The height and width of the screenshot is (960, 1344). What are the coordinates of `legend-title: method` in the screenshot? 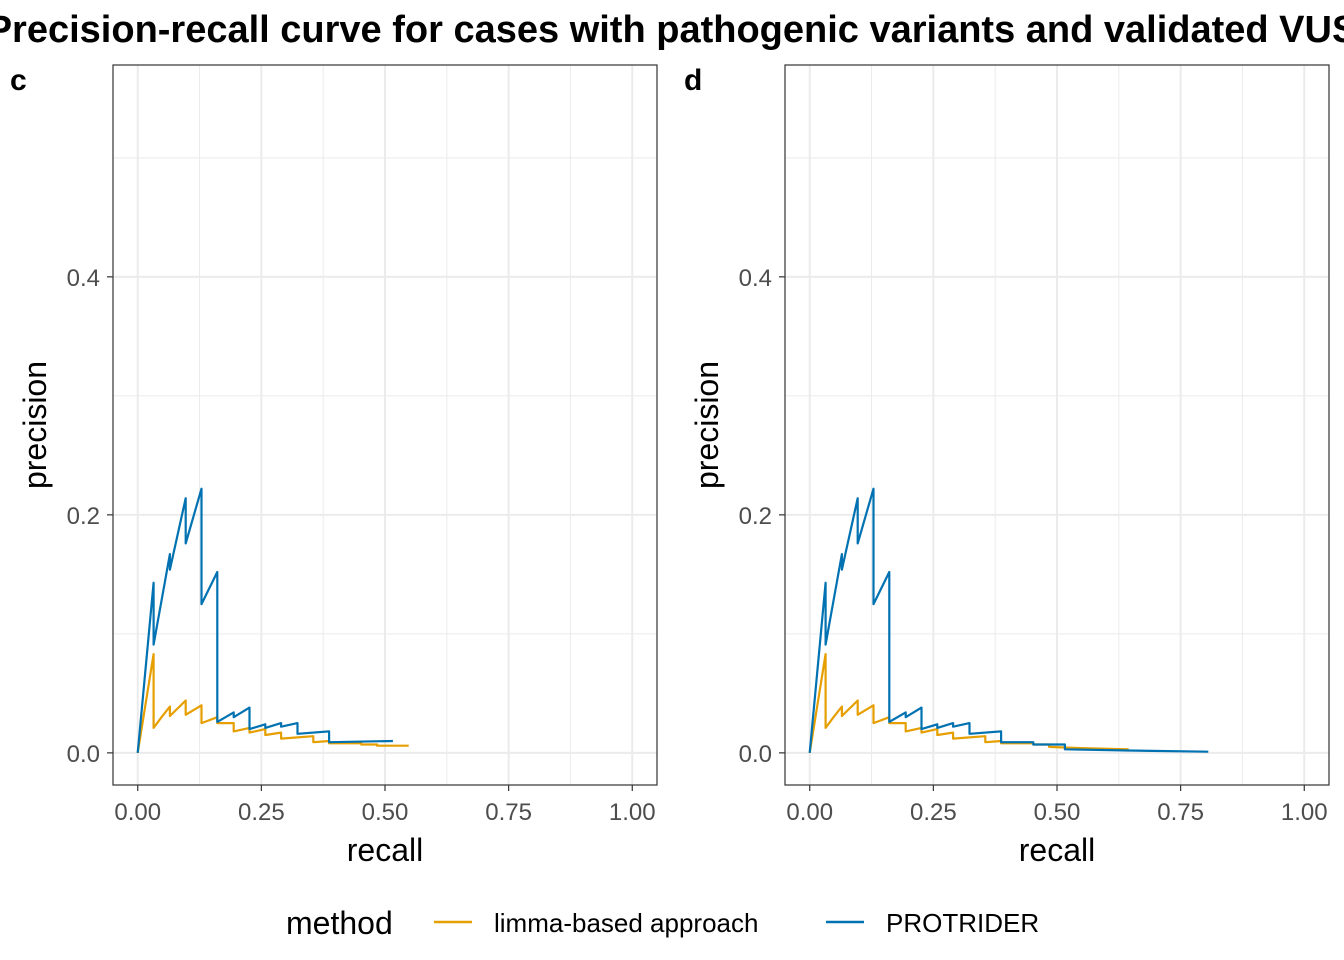 It's located at (339, 923).